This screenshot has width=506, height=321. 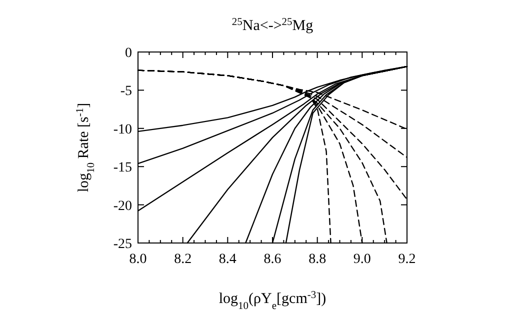 I want to click on y-tick-label: -20, so click(x=122, y=206).